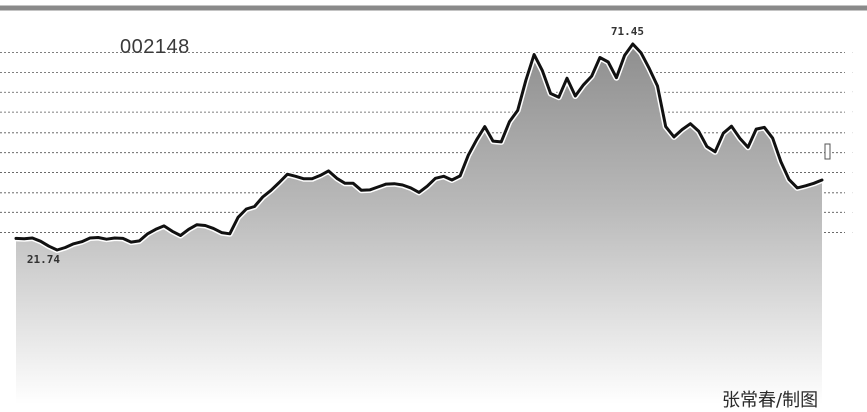  I want to click on high-point-label: 71.45, so click(627, 31).